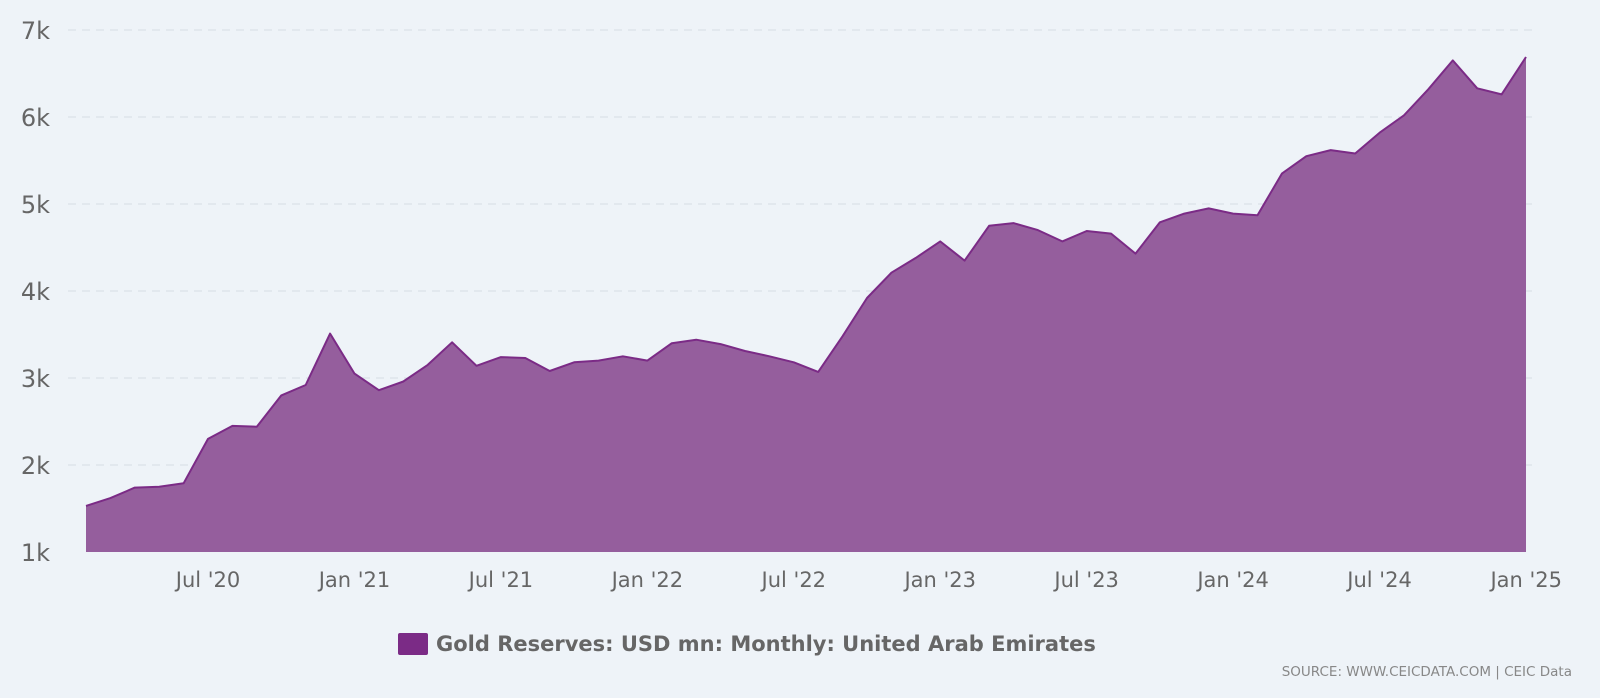 Image resolution: width=1600 pixels, height=698 pixels. Describe the element at coordinates (1085, 580) in the screenshot. I see `x-tick-label: Jul '23` at that location.